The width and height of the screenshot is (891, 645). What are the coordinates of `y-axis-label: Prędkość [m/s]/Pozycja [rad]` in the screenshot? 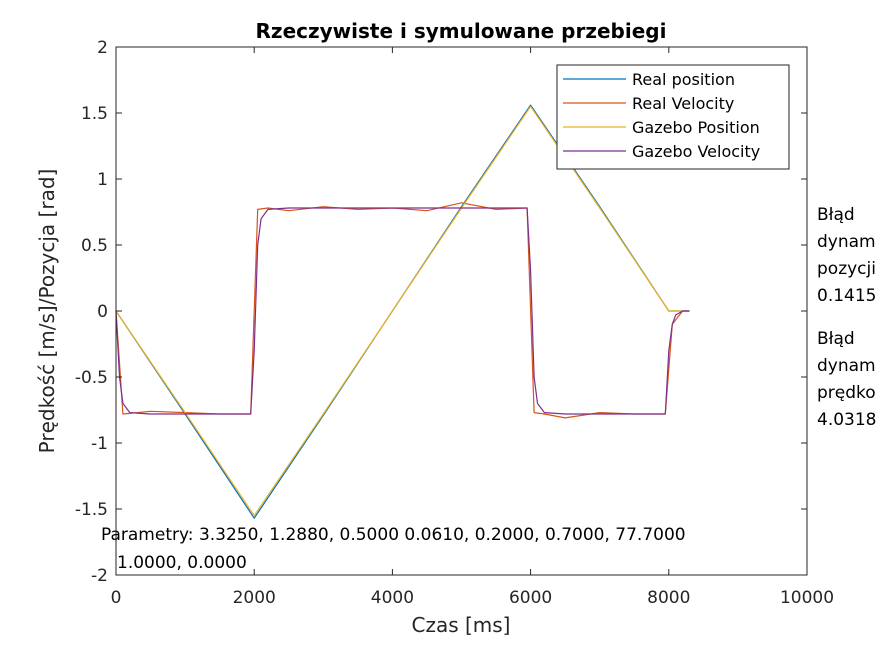 It's located at (47, 311).